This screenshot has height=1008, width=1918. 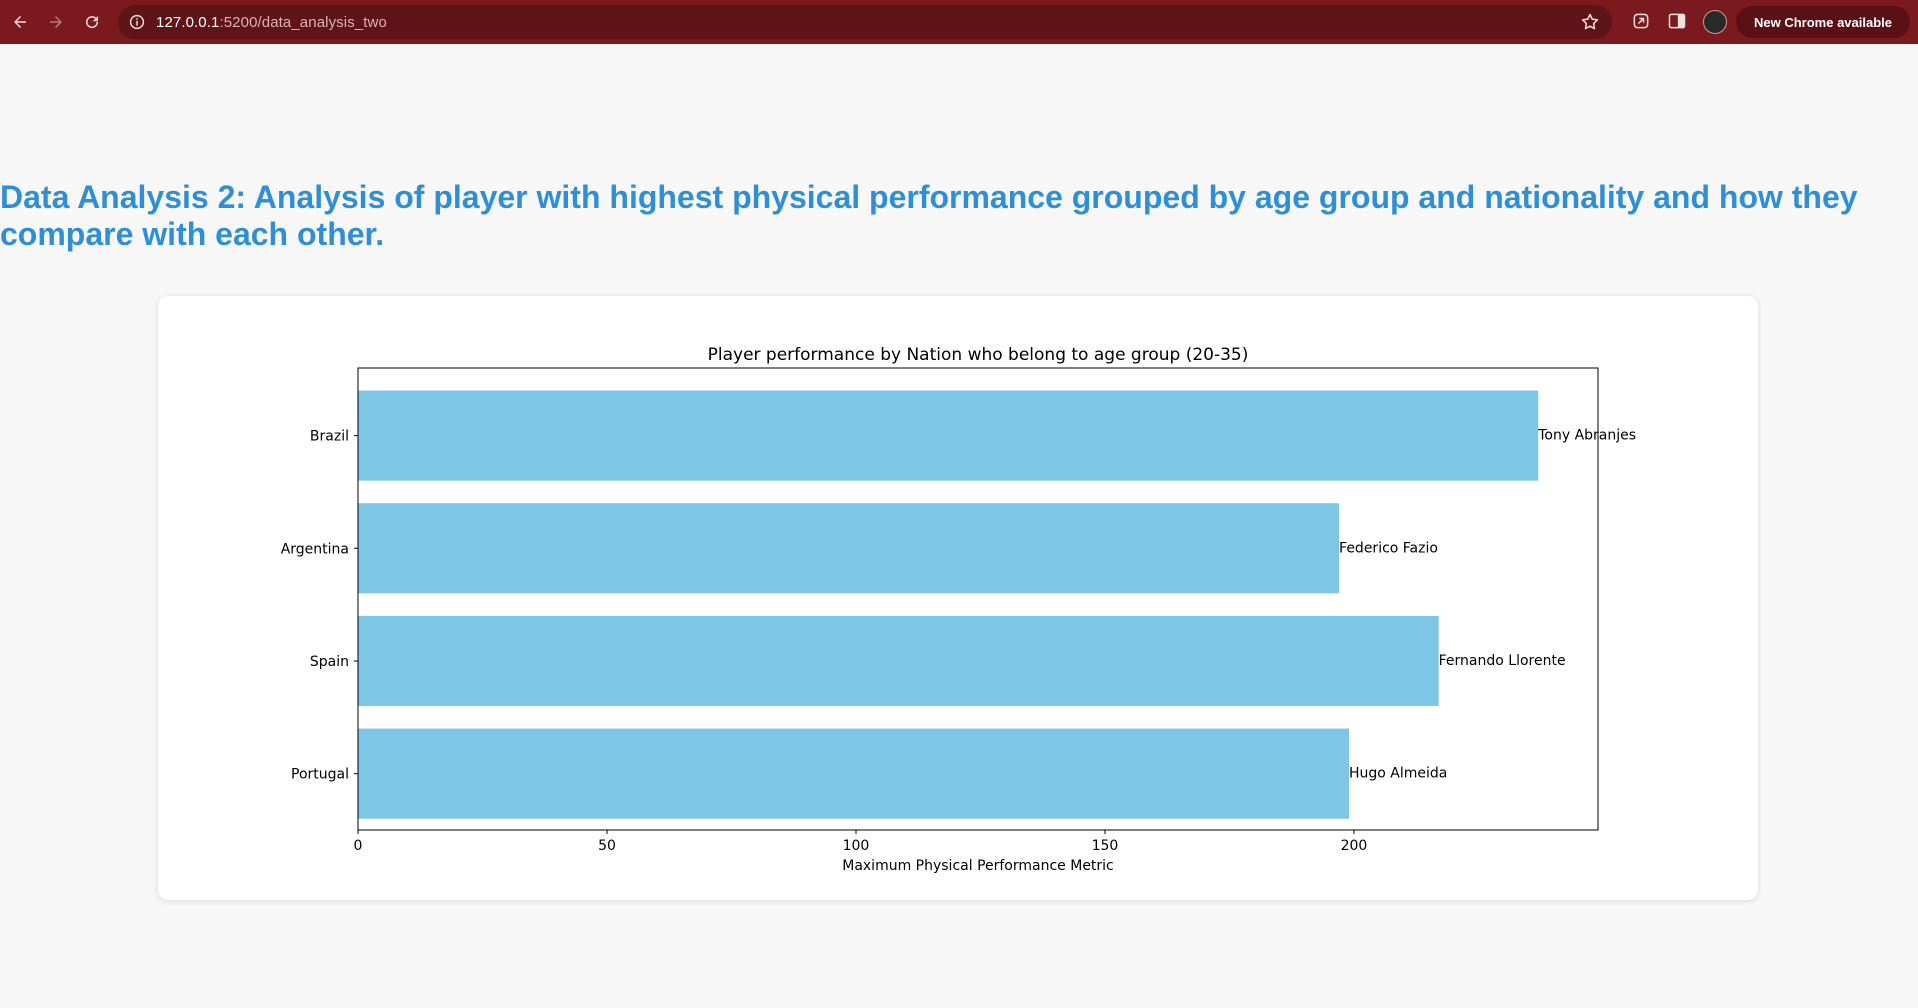 What do you see at coordinates (315, 549) in the screenshot?
I see `y-tick-label: Argentina` at bounding box center [315, 549].